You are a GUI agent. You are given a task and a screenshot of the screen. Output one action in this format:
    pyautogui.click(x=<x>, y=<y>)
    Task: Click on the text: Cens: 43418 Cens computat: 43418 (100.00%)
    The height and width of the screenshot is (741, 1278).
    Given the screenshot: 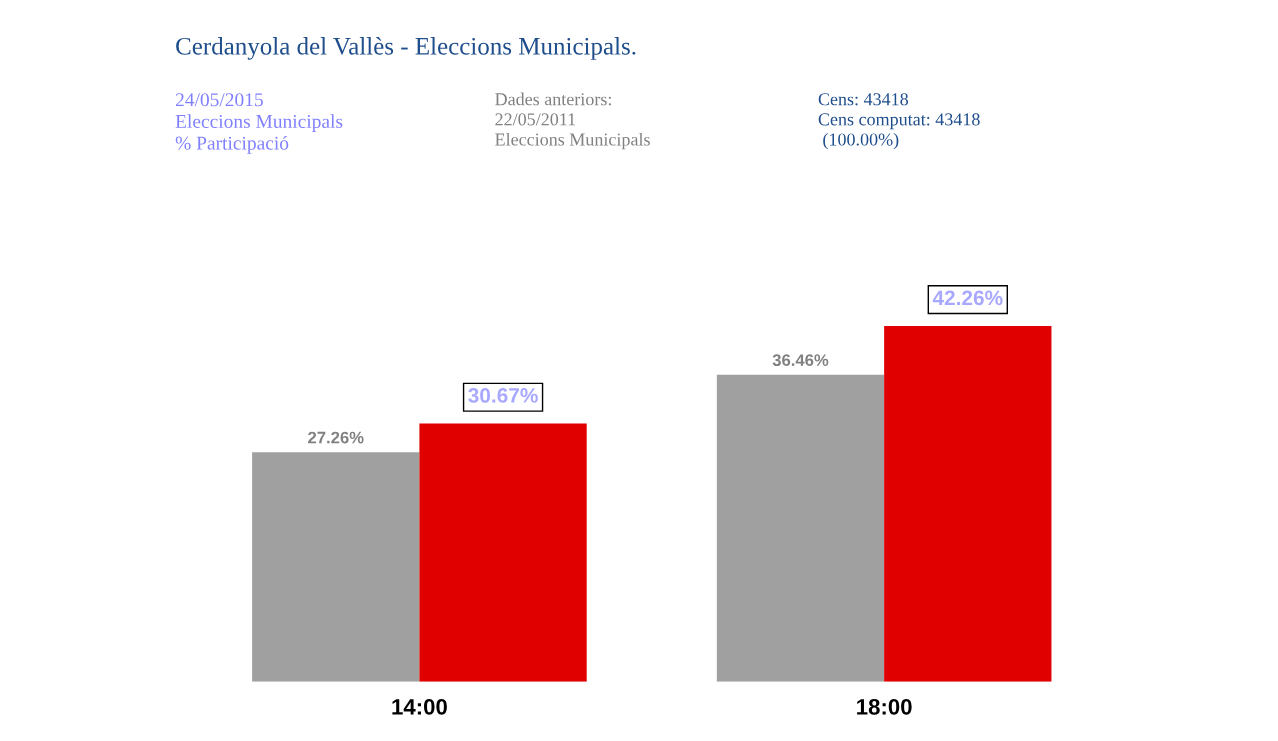 What is the action you would take?
    pyautogui.click(x=899, y=121)
    